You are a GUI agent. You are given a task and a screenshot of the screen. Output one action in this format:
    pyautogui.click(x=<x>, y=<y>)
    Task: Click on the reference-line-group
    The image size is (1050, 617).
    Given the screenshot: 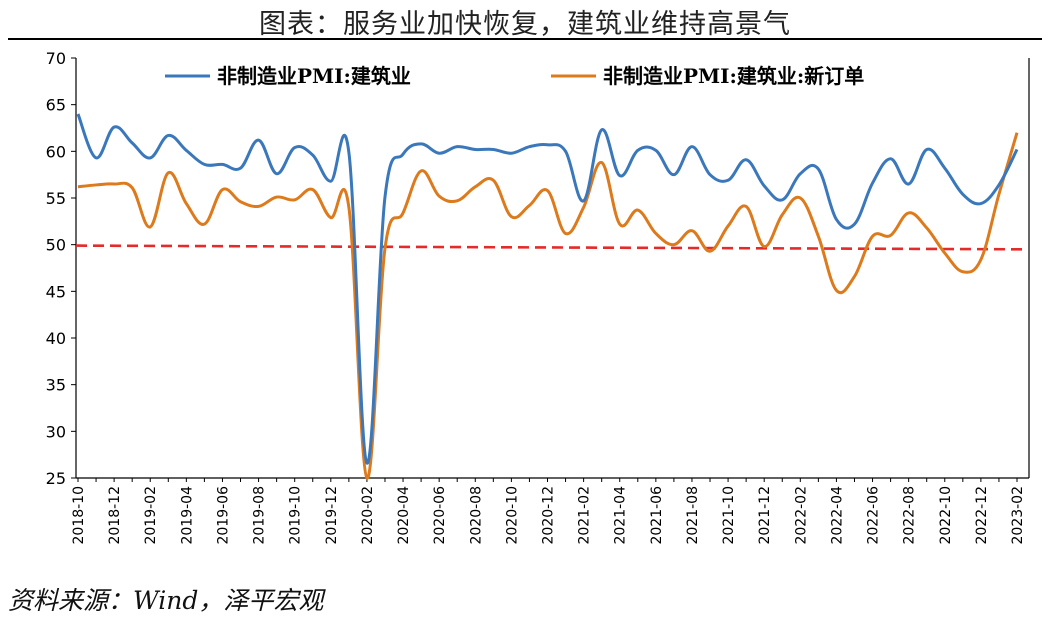 What is the action you would take?
    pyautogui.click(x=552, y=247)
    